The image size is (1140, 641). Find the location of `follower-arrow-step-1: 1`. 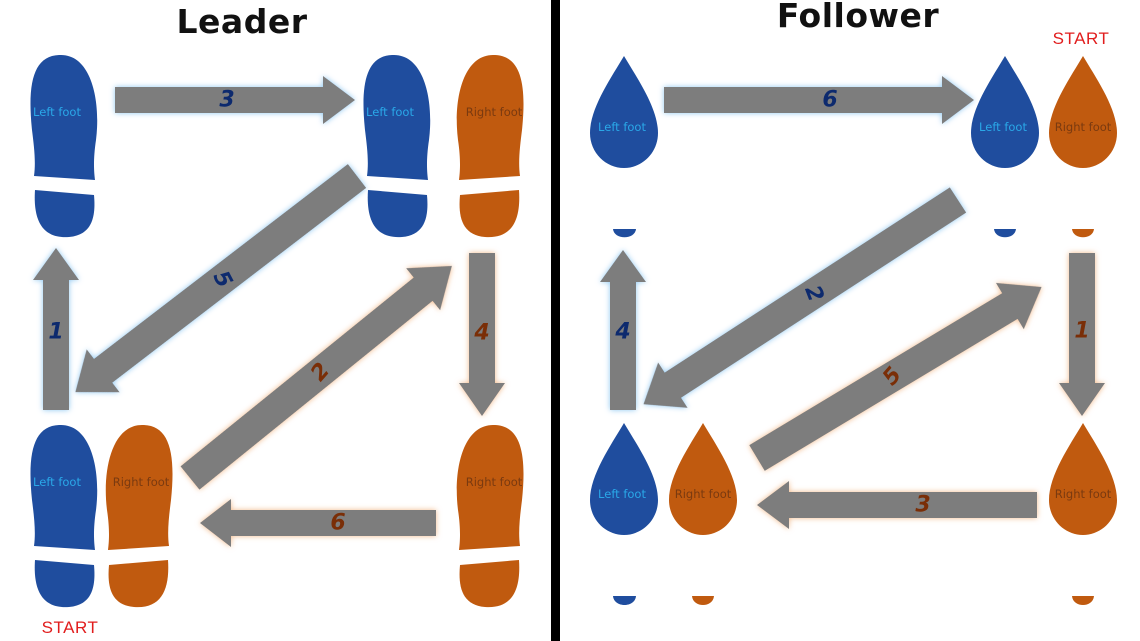

follower-arrow-step-1: 1 is located at coordinates (1082, 334).